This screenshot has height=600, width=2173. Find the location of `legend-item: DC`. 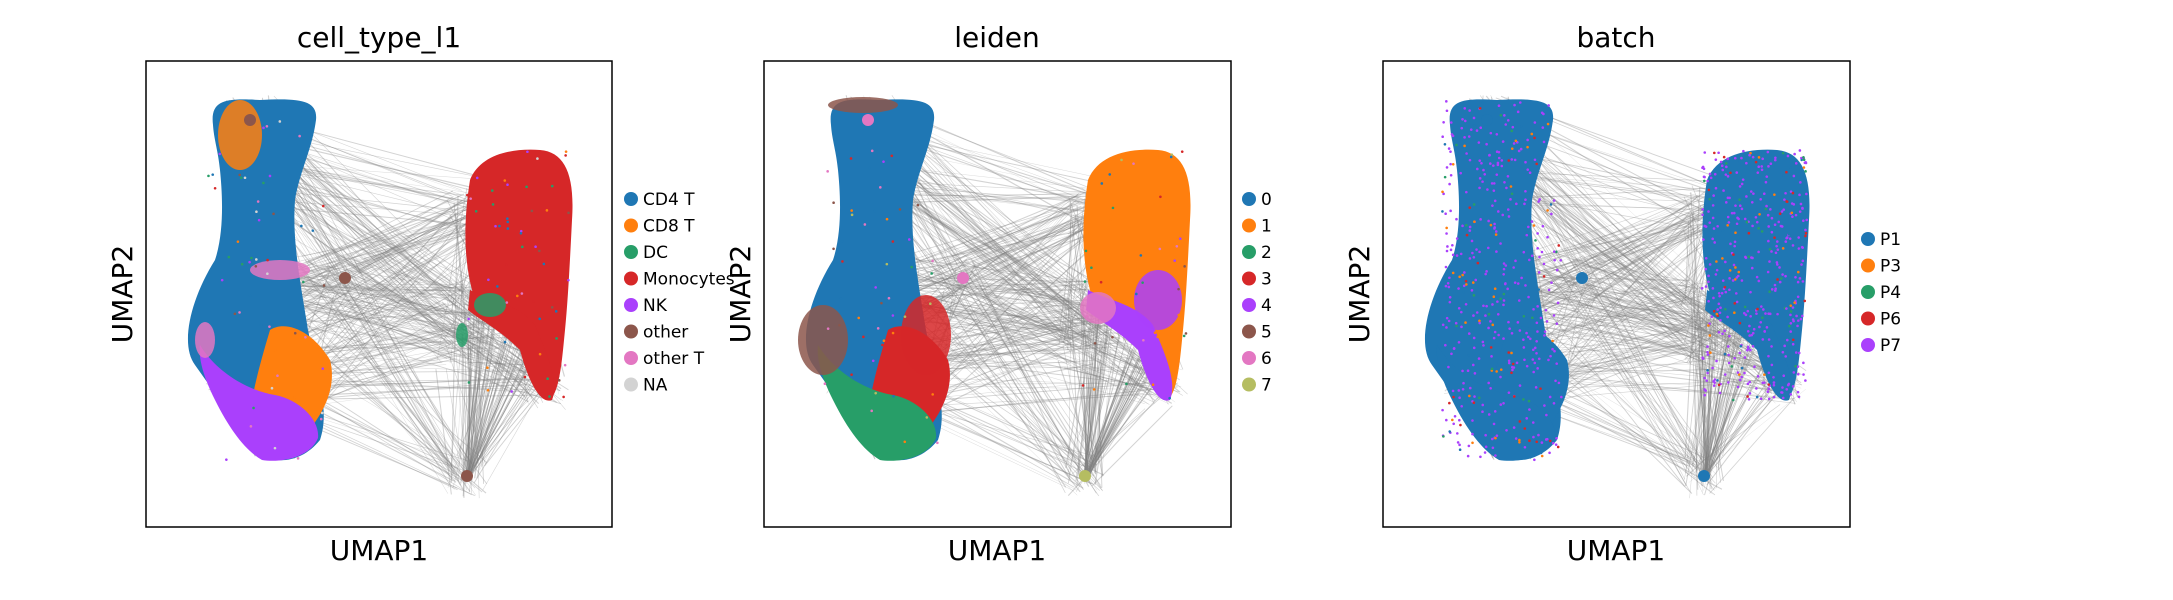

legend-item: DC is located at coordinates (646, 253).